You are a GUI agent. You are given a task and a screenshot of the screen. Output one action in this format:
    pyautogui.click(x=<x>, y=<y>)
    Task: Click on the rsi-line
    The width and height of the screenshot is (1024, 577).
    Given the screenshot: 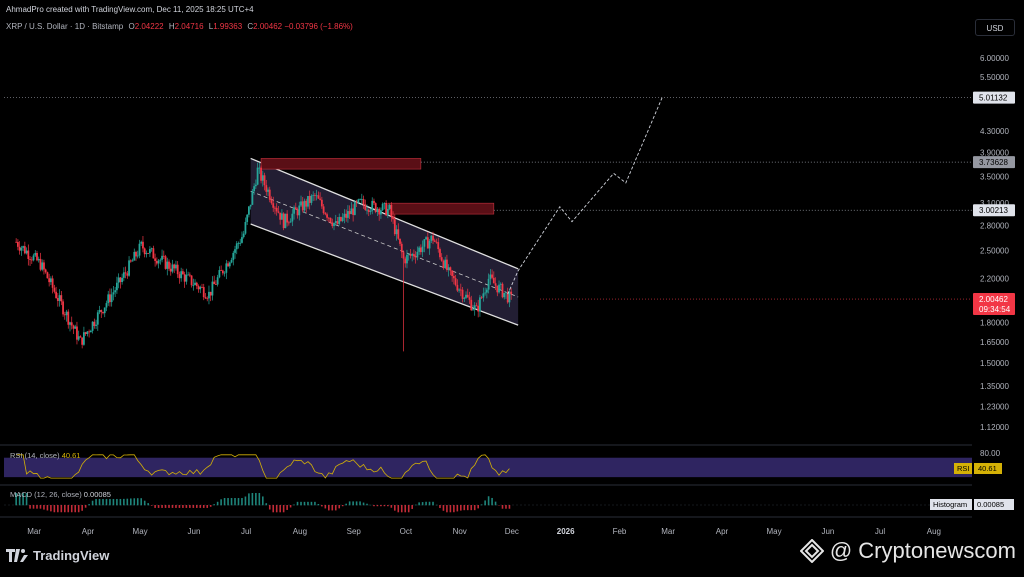 What is the action you would take?
    pyautogui.click(x=263, y=466)
    